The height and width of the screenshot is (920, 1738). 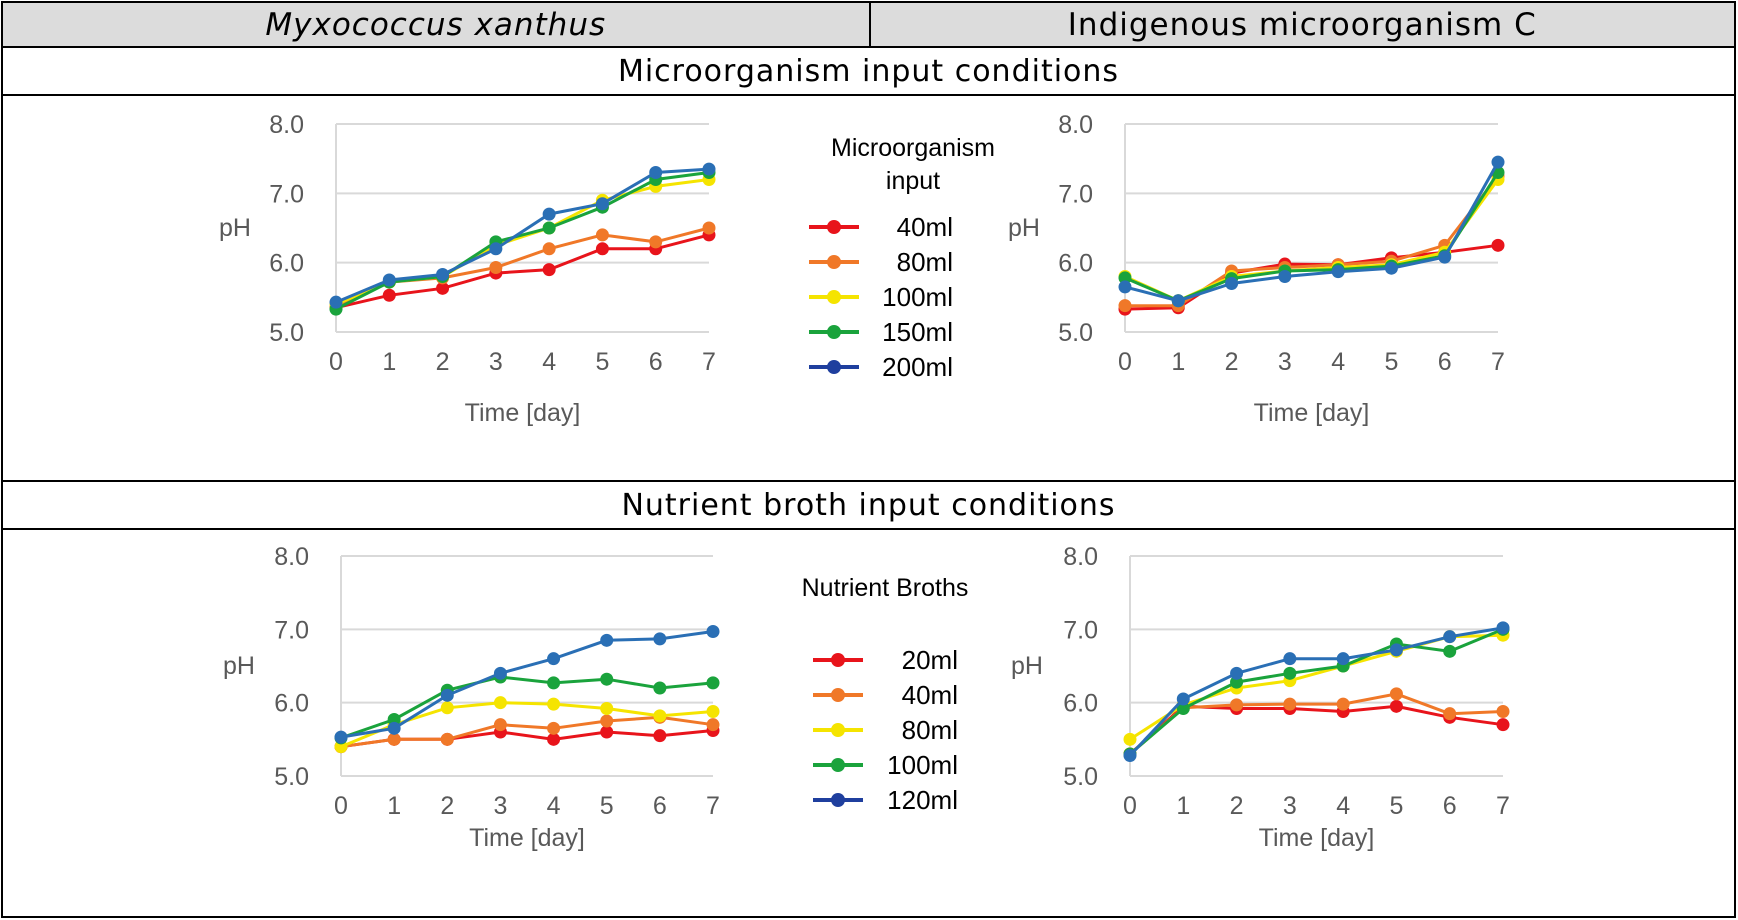 I want to click on series-80ml, so click(x=1311, y=241).